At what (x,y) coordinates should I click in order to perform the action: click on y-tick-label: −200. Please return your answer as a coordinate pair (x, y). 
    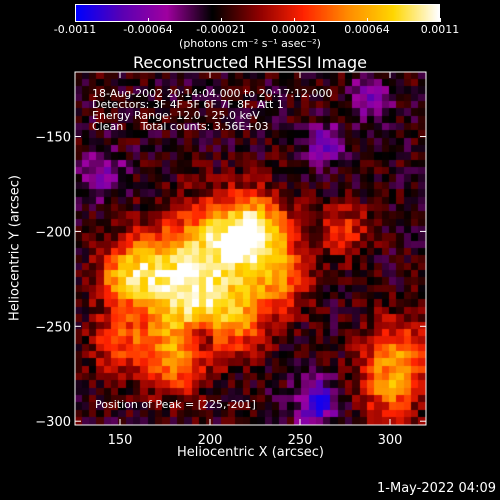
    Looking at the image, I should click on (53, 232).